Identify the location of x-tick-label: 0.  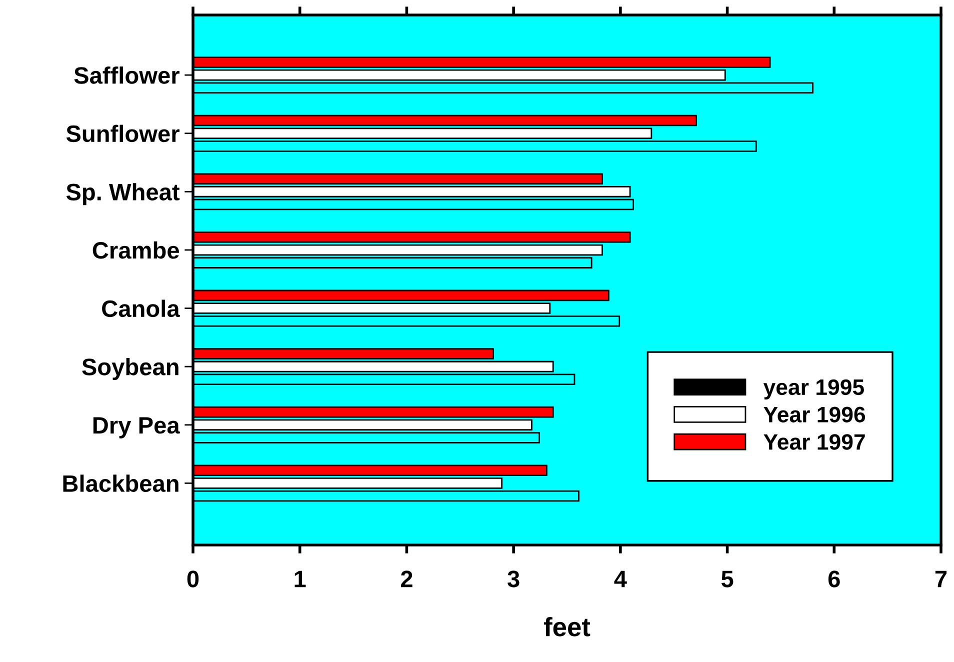
(193, 579).